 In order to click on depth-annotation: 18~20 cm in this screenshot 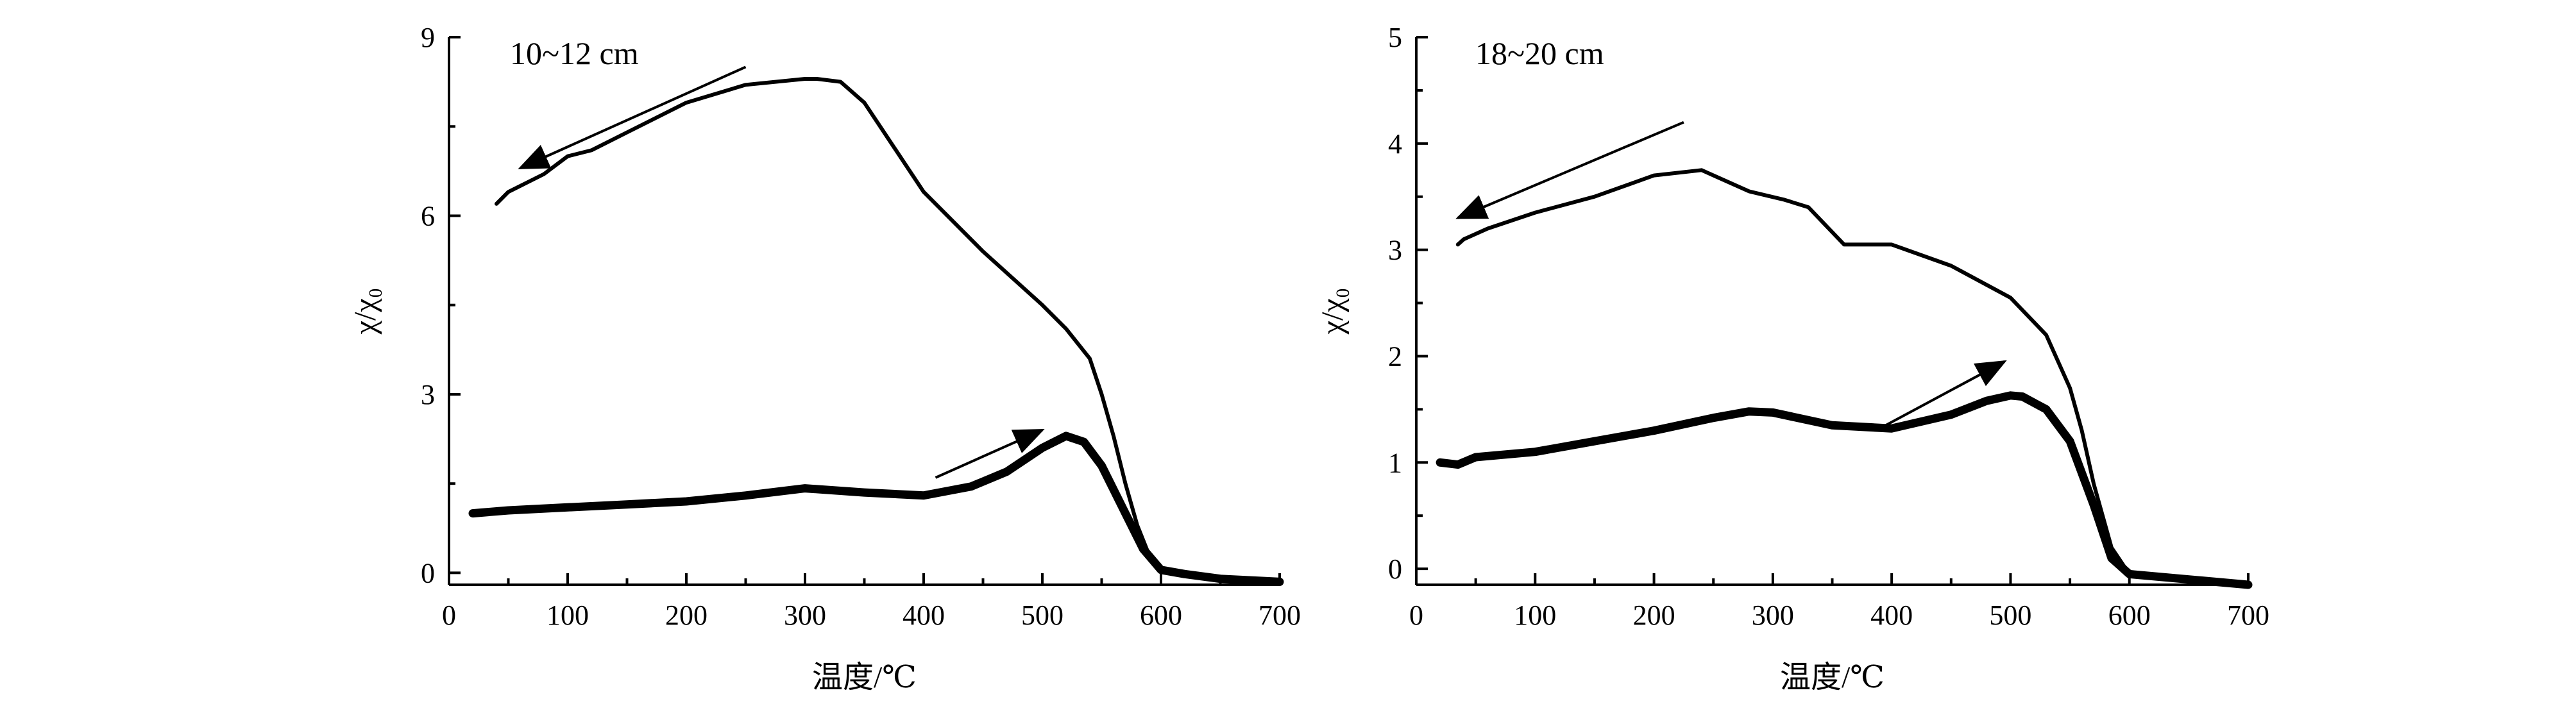, I will do `click(1539, 53)`.